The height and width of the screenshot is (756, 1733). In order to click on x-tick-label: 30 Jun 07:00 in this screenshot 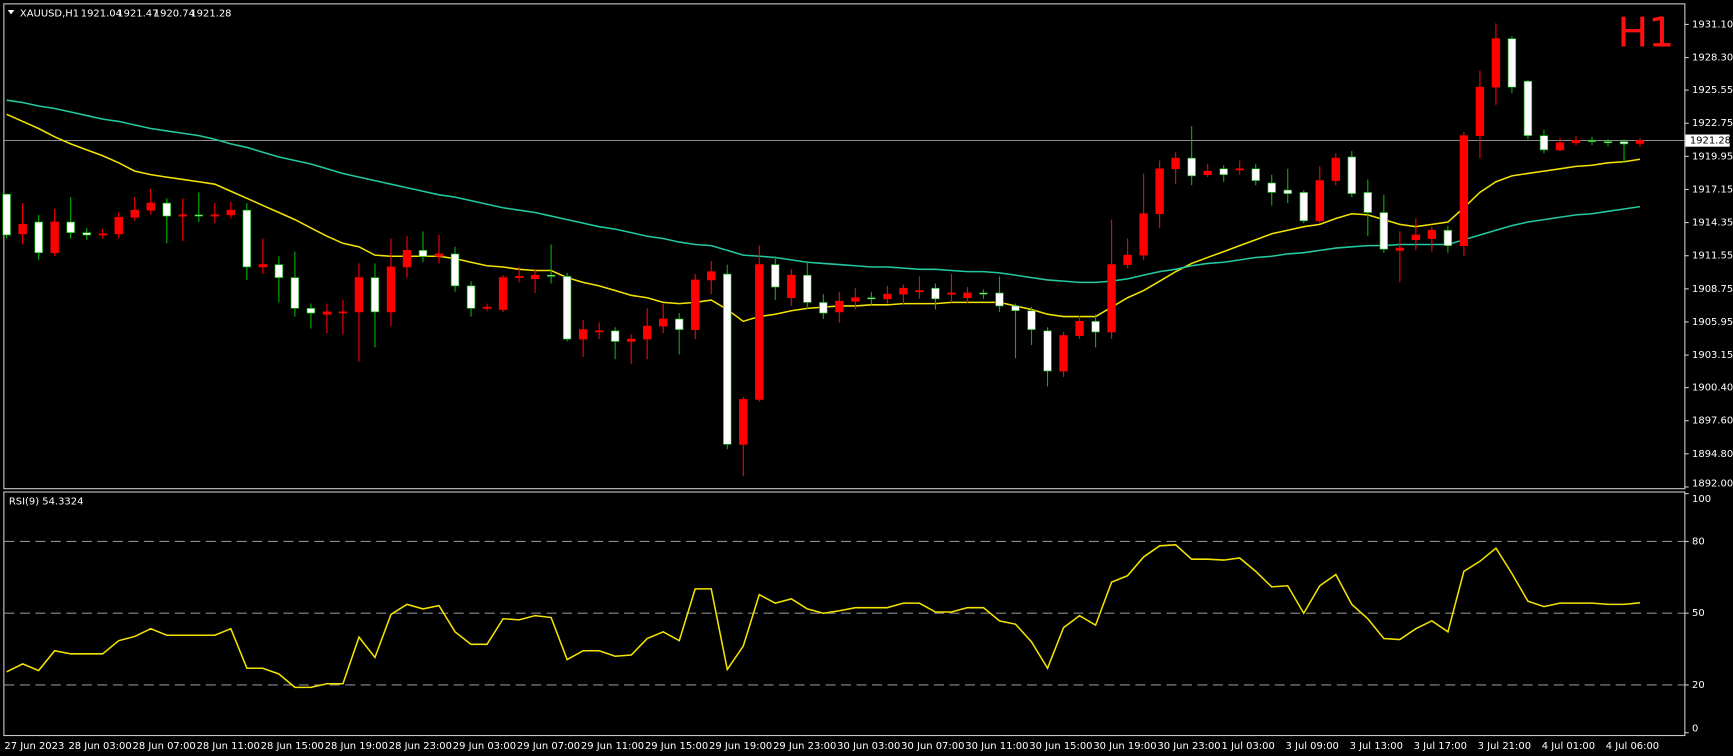, I will do `click(932, 746)`.